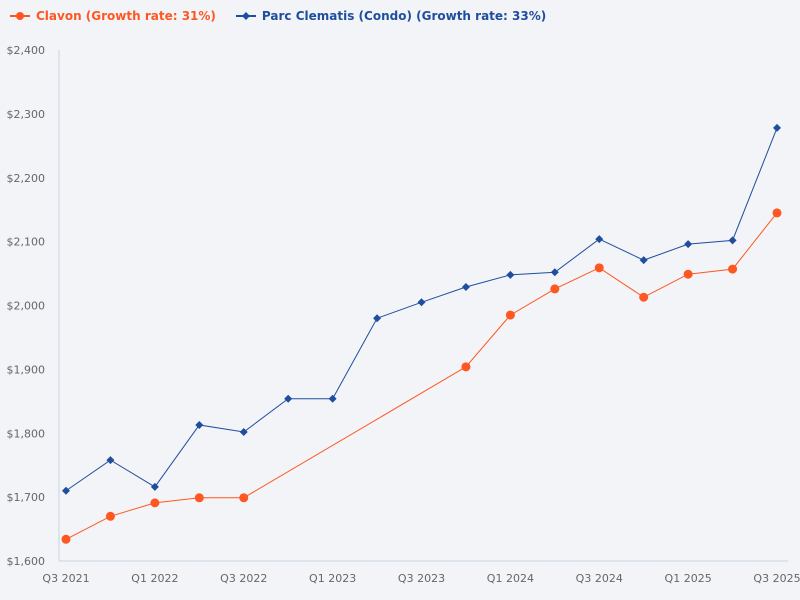 The width and height of the screenshot is (800, 600). What do you see at coordinates (26, 178) in the screenshot?
I see `y-tick-label: $2,200` at bounding box center [26, 178].